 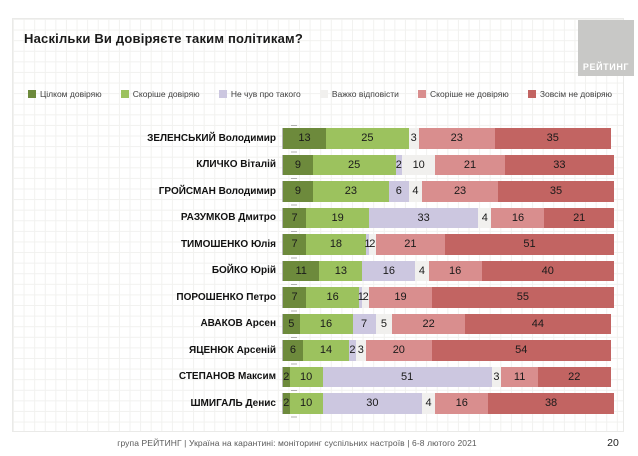 I want to click on chart-row: АВАКОВ Арсен 5 16 7 5 22 44, so click(x=314, y=323).